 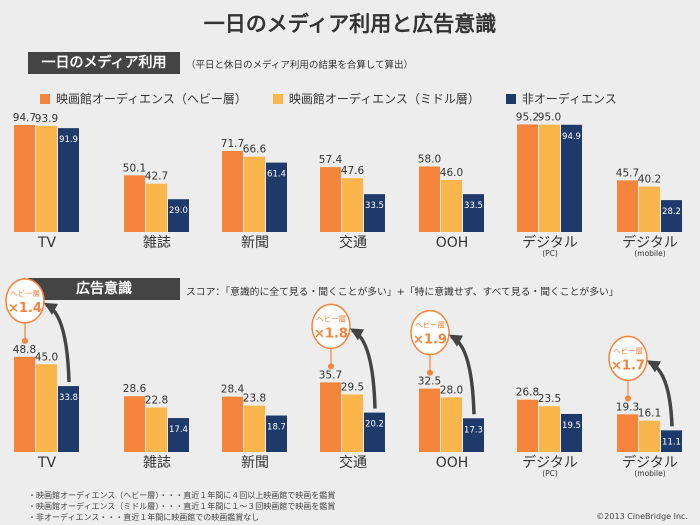 What do you see at coordinates (300, 65) in the screenshot?
I see `section-media-usage-note: （平日と休日のメディア利用の結果を合算して算出）` at bounding box center [300, 65].